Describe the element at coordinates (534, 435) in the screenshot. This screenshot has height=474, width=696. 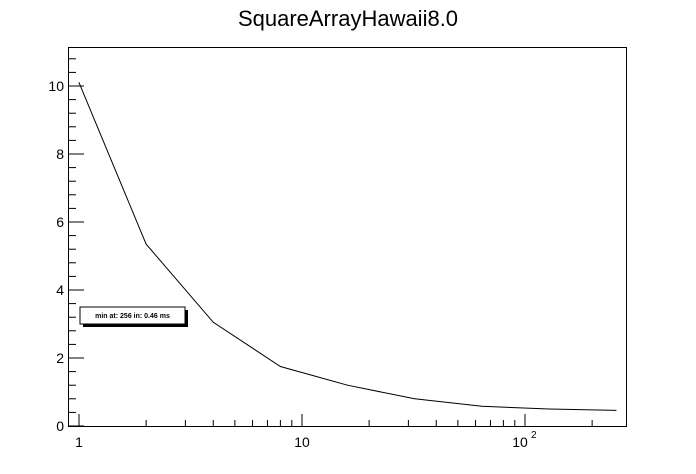
I see `x-tick-label-100-exponent: 2` at that location.